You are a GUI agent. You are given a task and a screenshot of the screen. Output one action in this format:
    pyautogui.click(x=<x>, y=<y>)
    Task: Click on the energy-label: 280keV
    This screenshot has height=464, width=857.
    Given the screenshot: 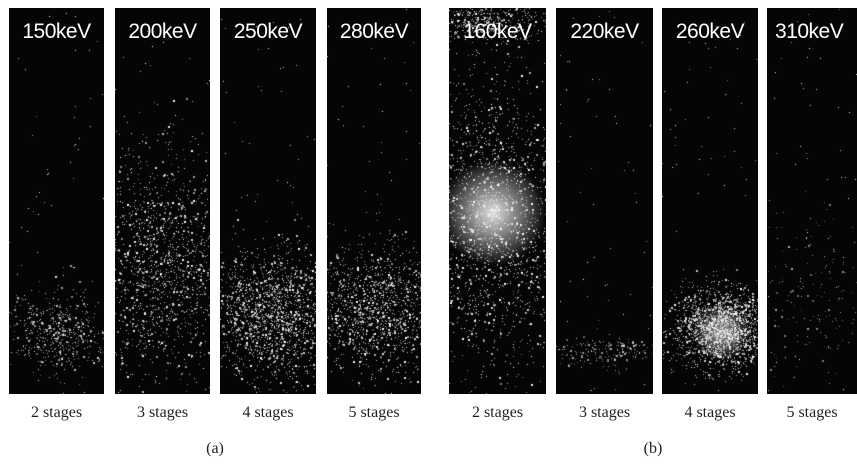 What is the action you would take?
    pyautogui.click(x=374, y=31)
    